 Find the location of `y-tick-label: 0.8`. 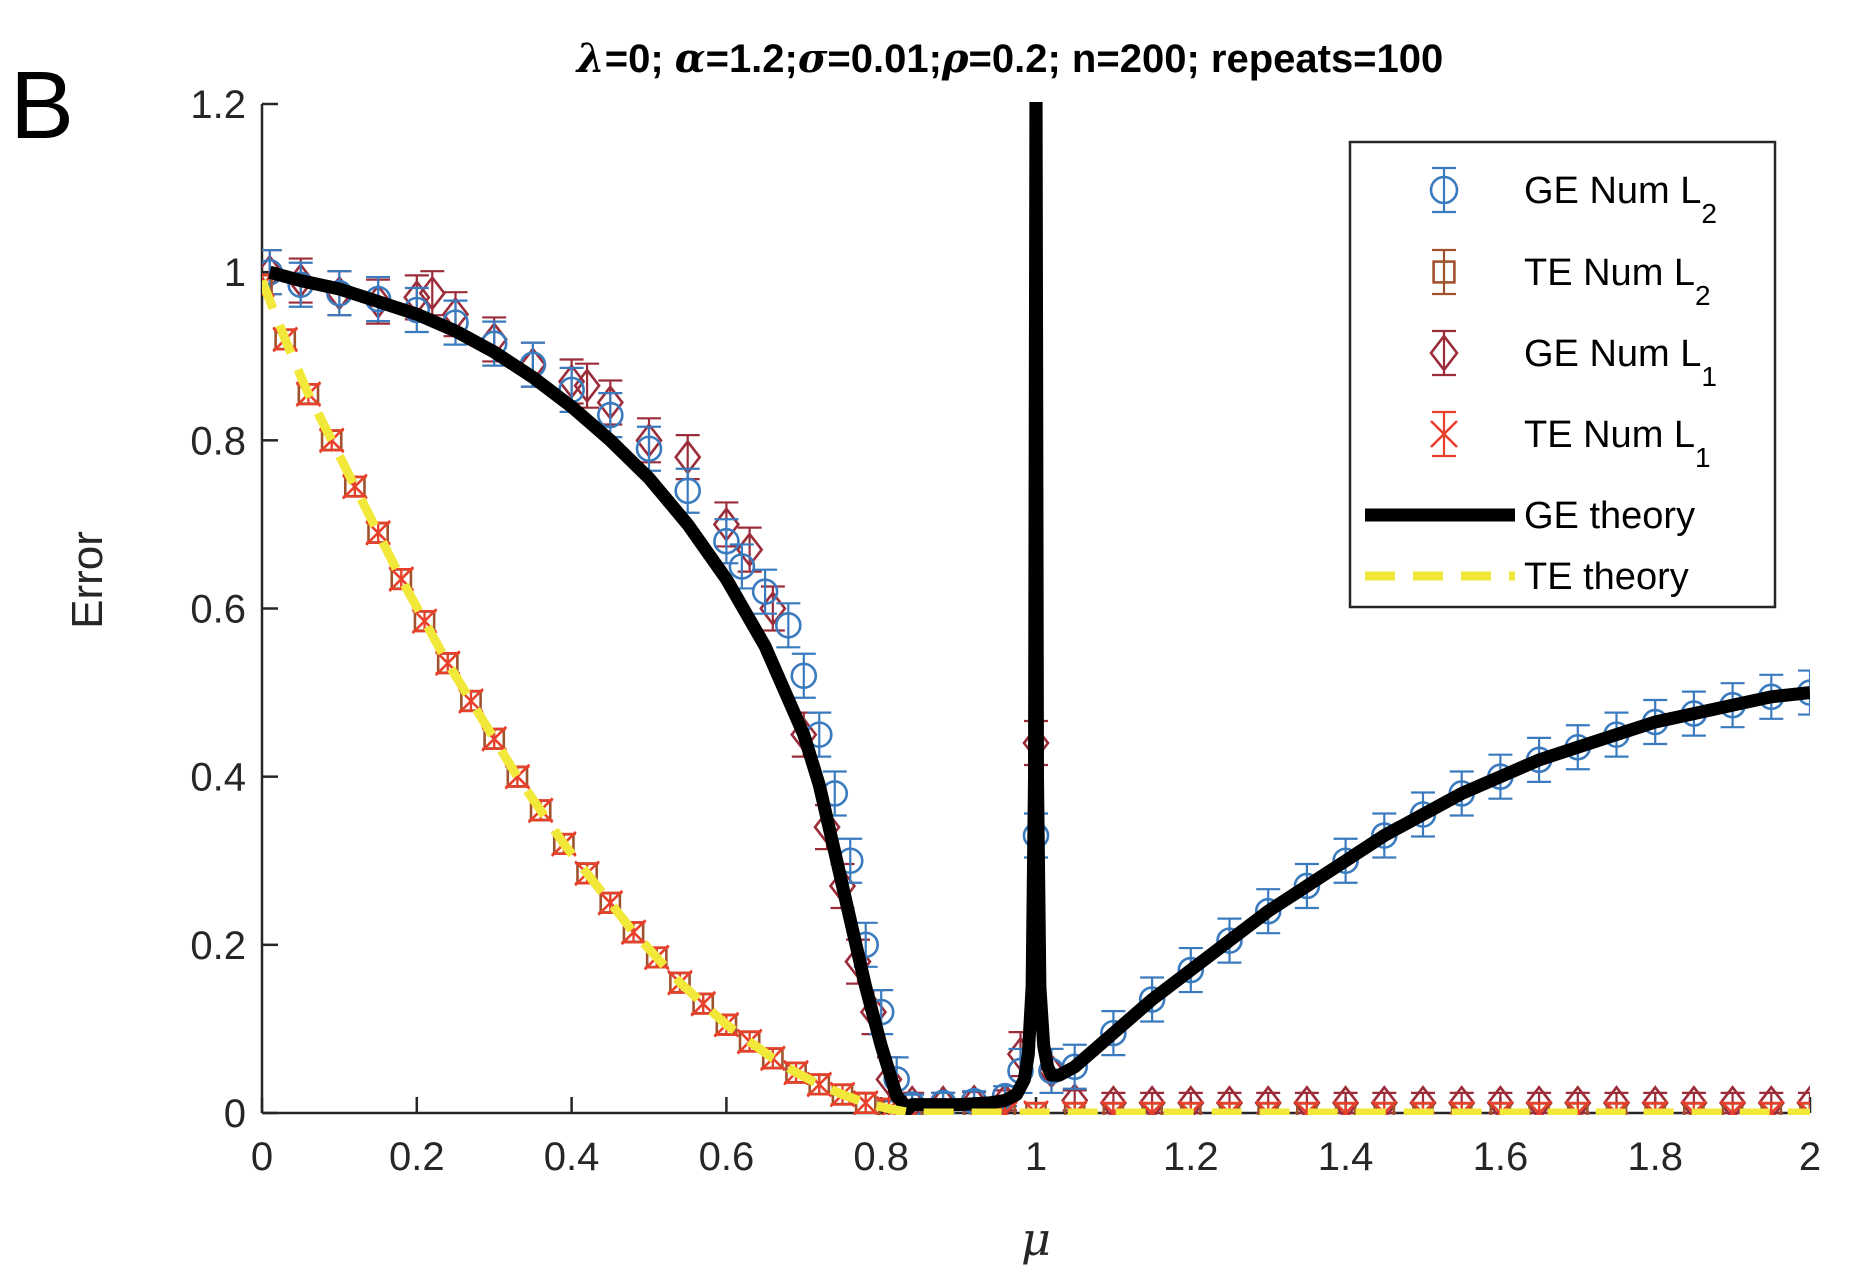

y-tick-label: 0.8 is located at coordinates (218, 441).